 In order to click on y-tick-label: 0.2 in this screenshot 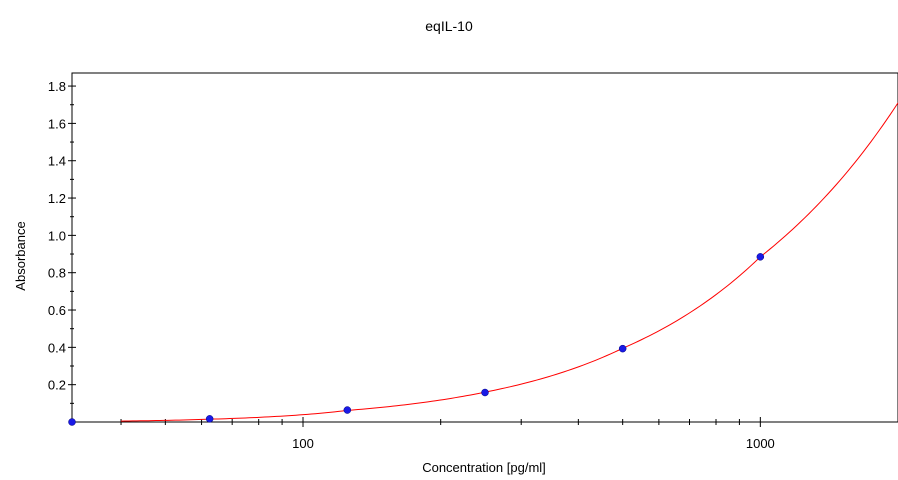, I will do `click(57, 385)`.